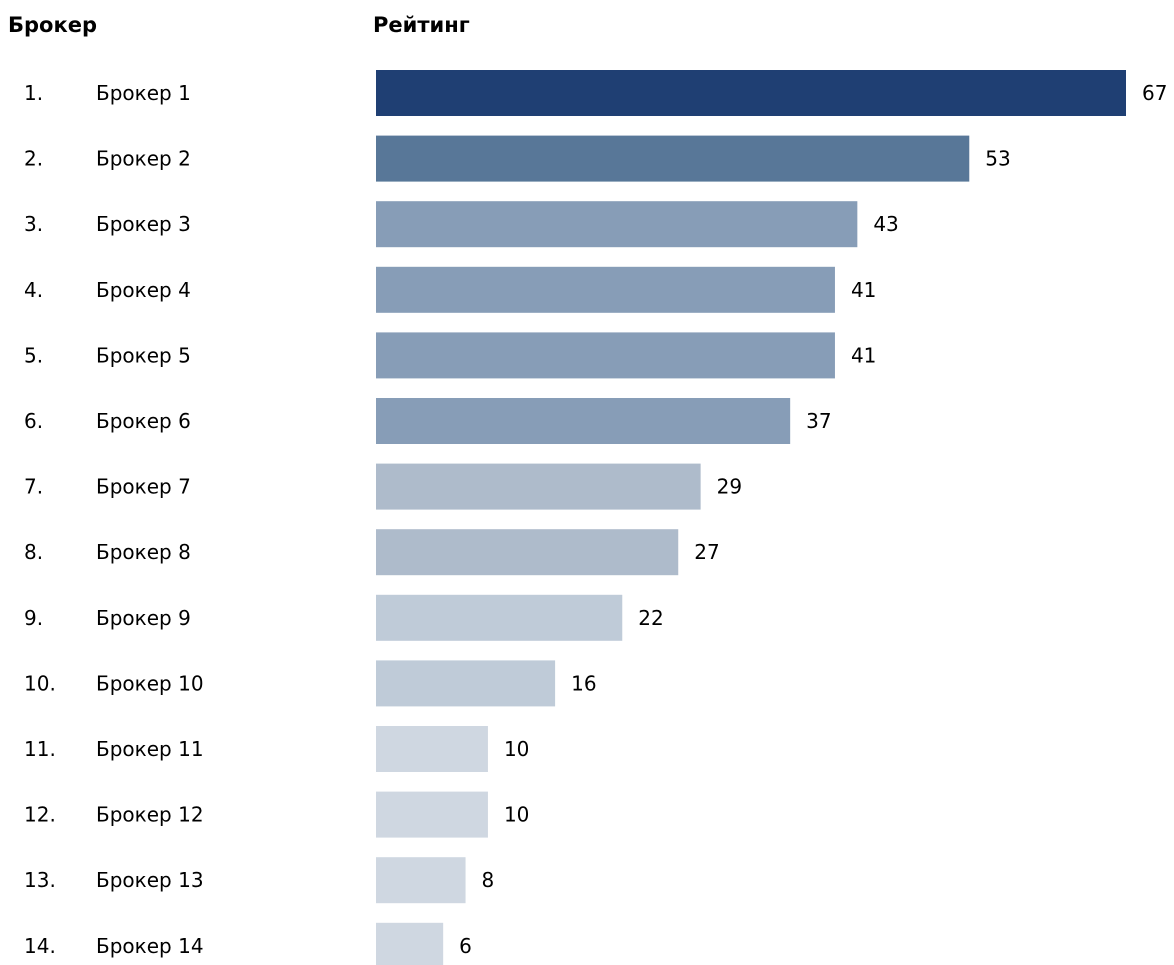 Image resolution: width=1174 pixels, height=965 pixels. I want to click on broker-name-label: Брокер 11, so click(150, 749).